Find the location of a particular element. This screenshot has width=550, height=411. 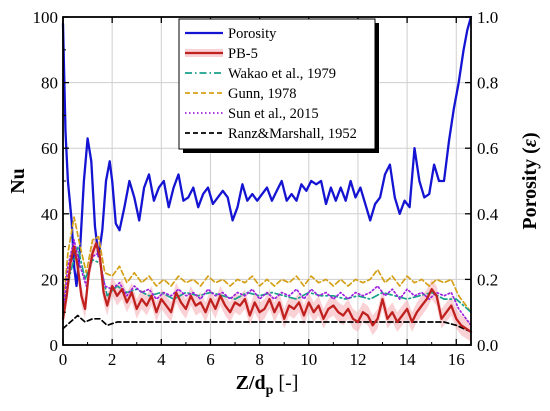

x-tick-label: 8 is located at coordinates (259, 359).